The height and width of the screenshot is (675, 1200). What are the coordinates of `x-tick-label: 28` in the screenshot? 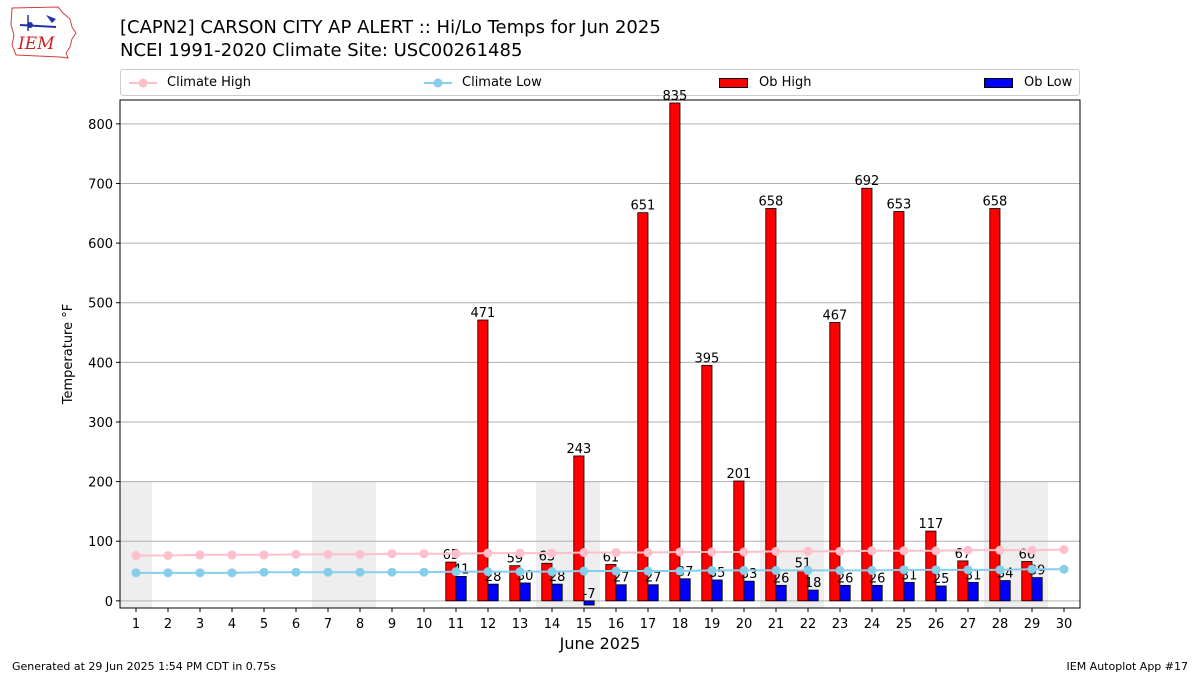 It's located at (1000, 624).